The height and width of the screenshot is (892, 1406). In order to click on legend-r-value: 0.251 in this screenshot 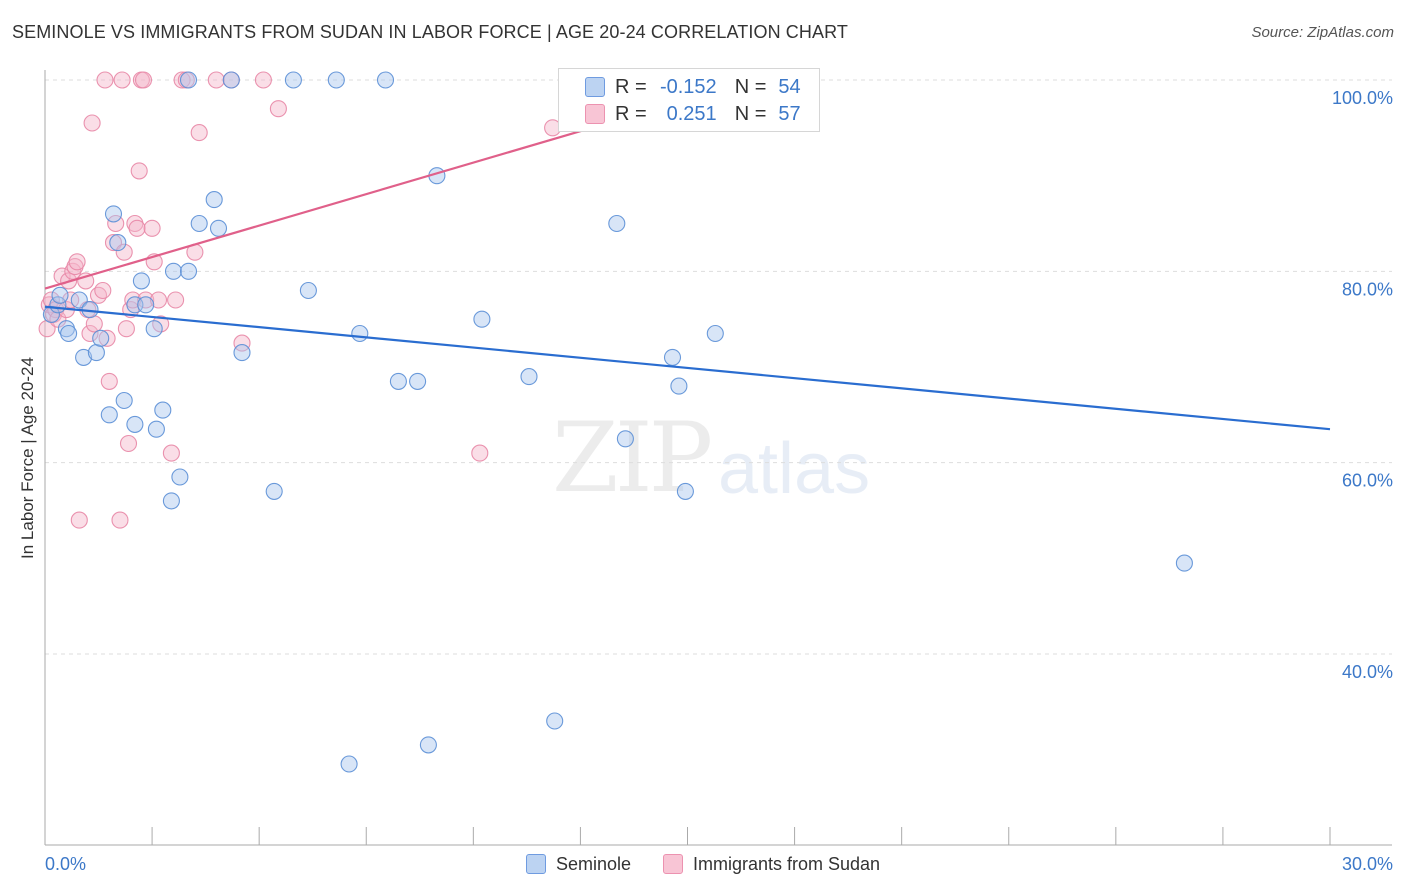, I will do `click(691, 113)`.